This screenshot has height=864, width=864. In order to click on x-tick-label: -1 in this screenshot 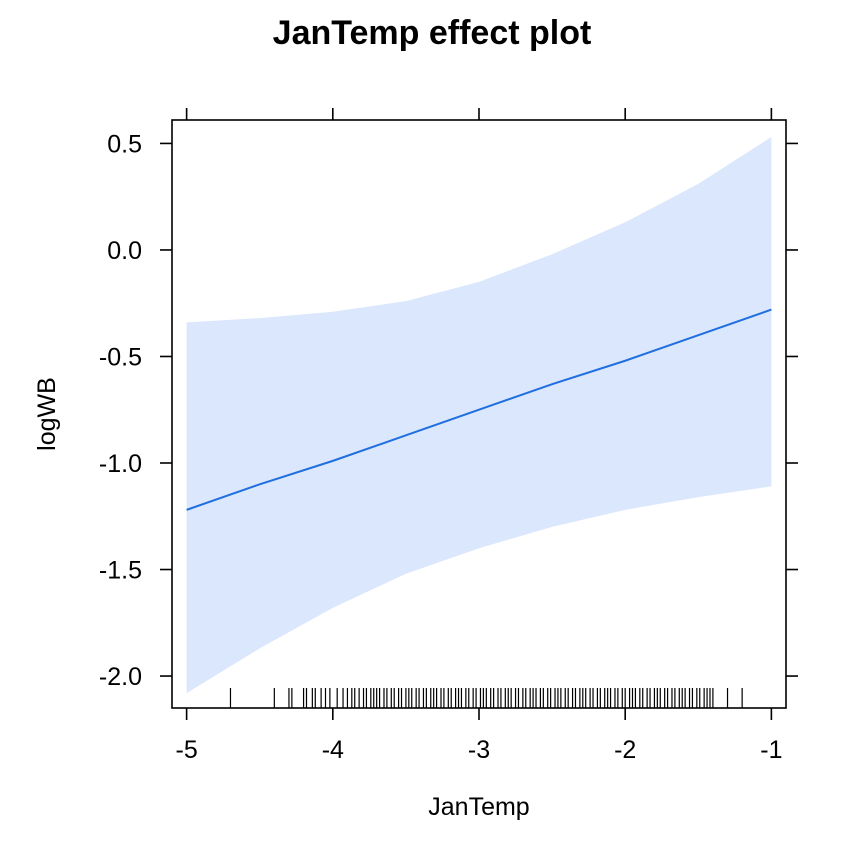, I will do `click(771, 750)`.